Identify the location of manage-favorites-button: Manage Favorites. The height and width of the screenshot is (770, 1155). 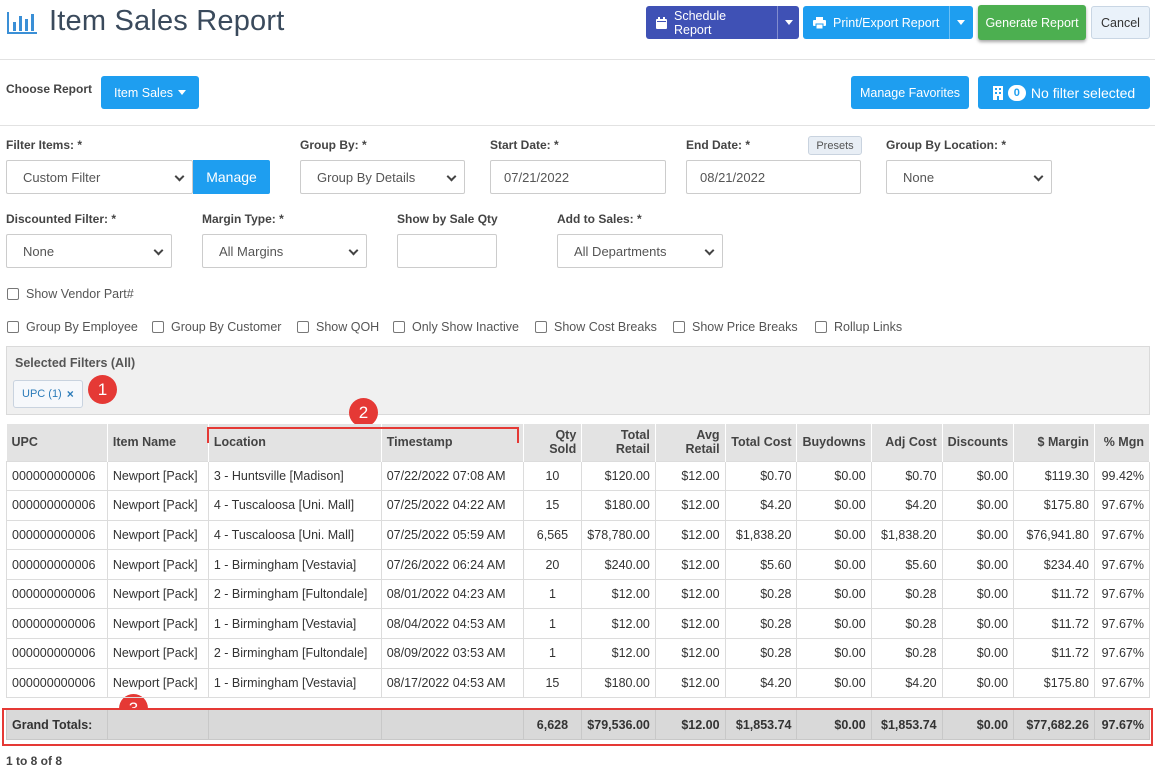
(910, 92).